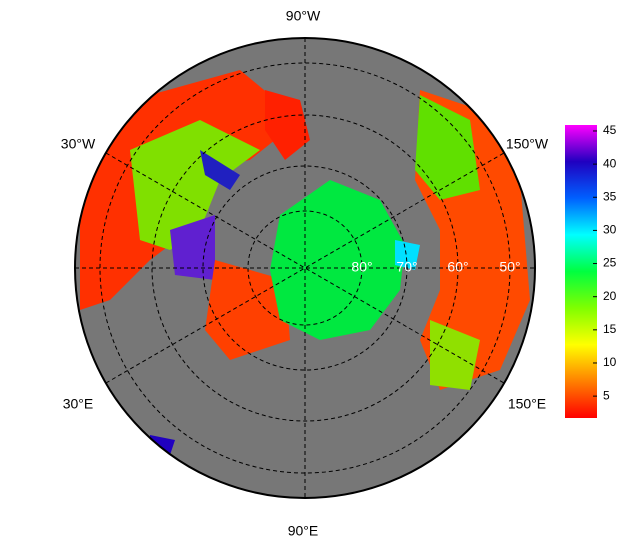 The height and width of the screenshot is (557, 625). I want to click on colorbar: 5 10 15 20 25 30 35 40 45, so click(591, 270).